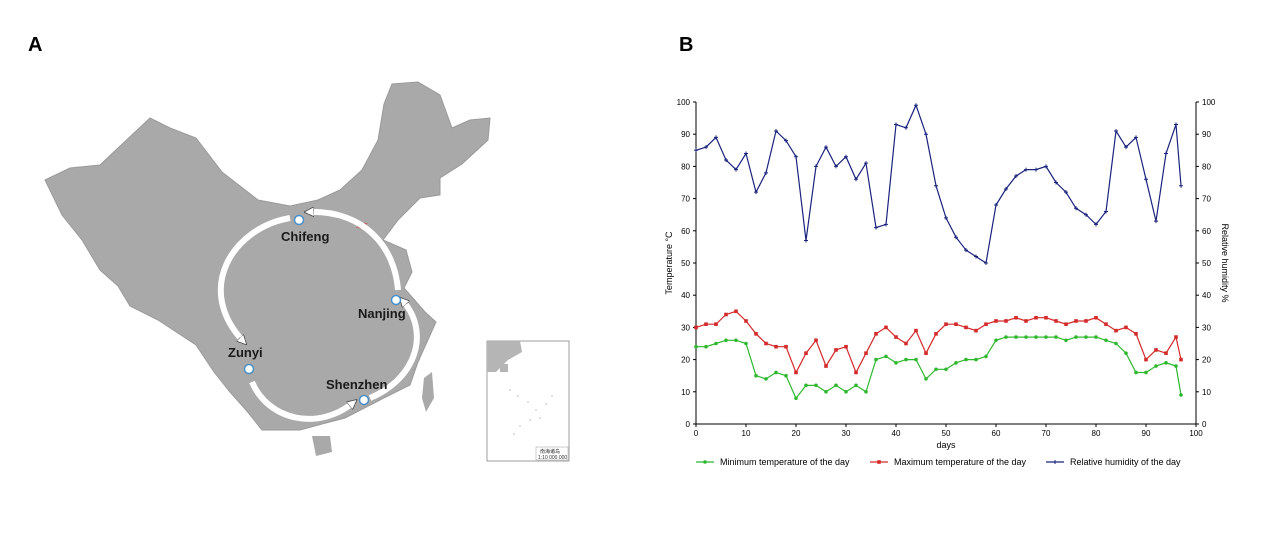 The width and height of the screenshot is (1281, 543). I want to click on y-tick-label-right: 80, so click(1206, 166).